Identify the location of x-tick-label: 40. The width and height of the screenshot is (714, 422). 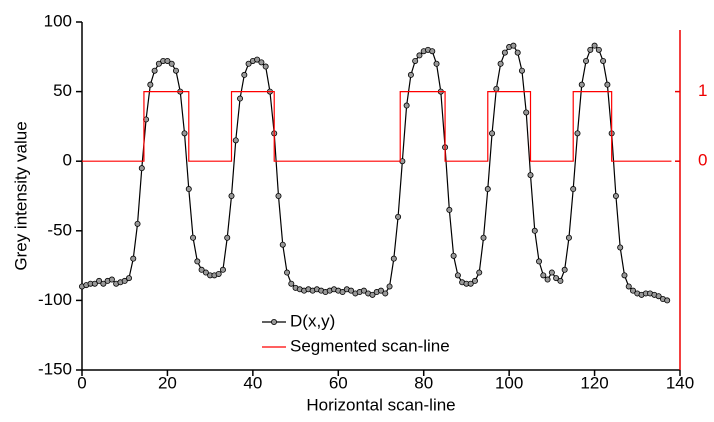
(252, 382).